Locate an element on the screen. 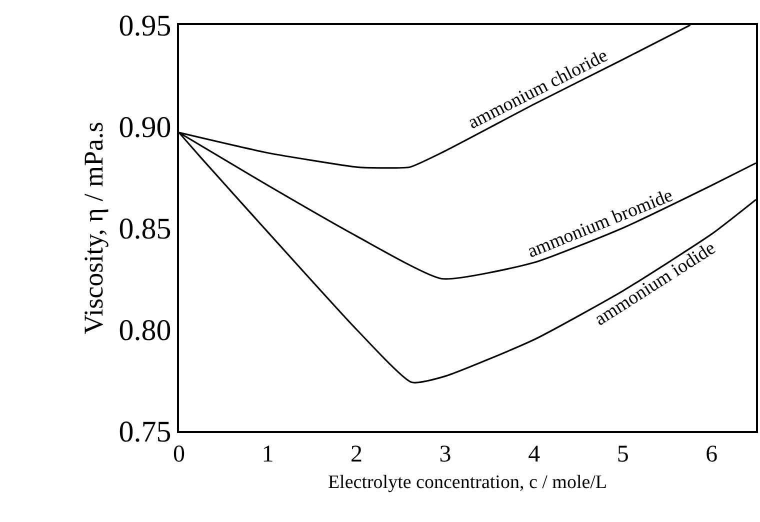  x-tick-label: 2 is located at coordinates (356, 455).